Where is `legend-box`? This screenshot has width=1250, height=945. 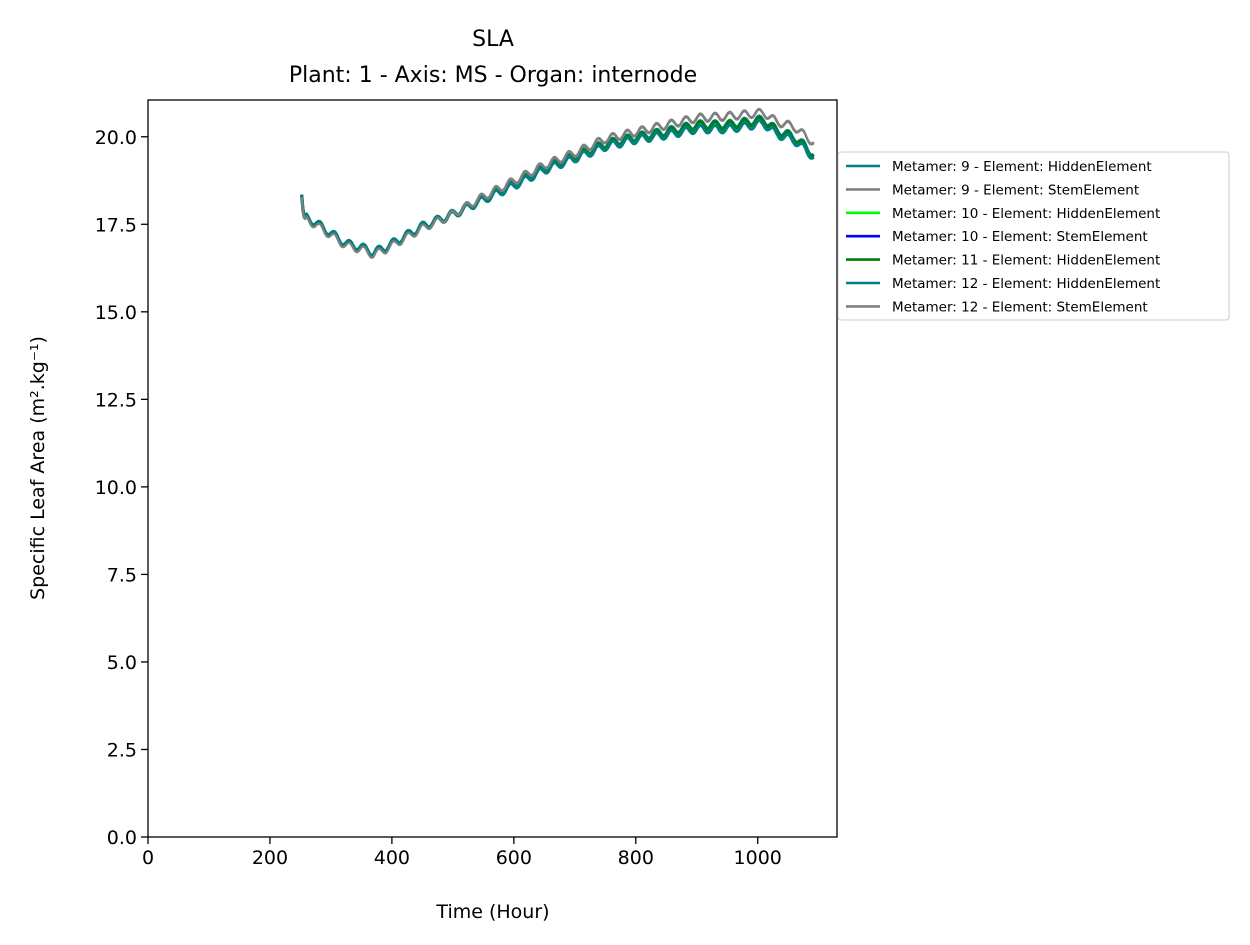 legend-box is located at coordinates (1033, 236).